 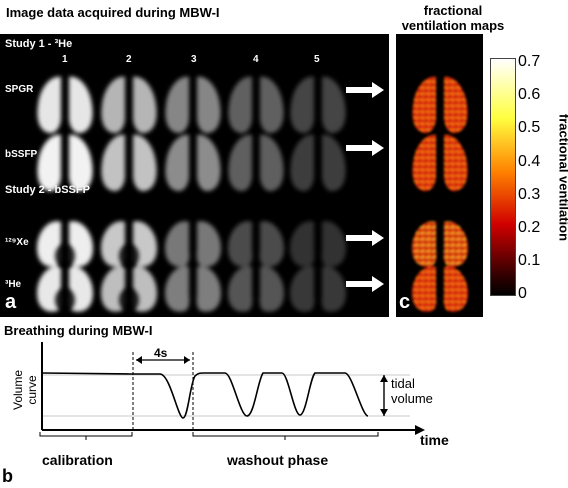 What do you see at coordinates (412, 398) in the screenshot?
I see `tidal-line2: volume` at bounding box center [412, 398].